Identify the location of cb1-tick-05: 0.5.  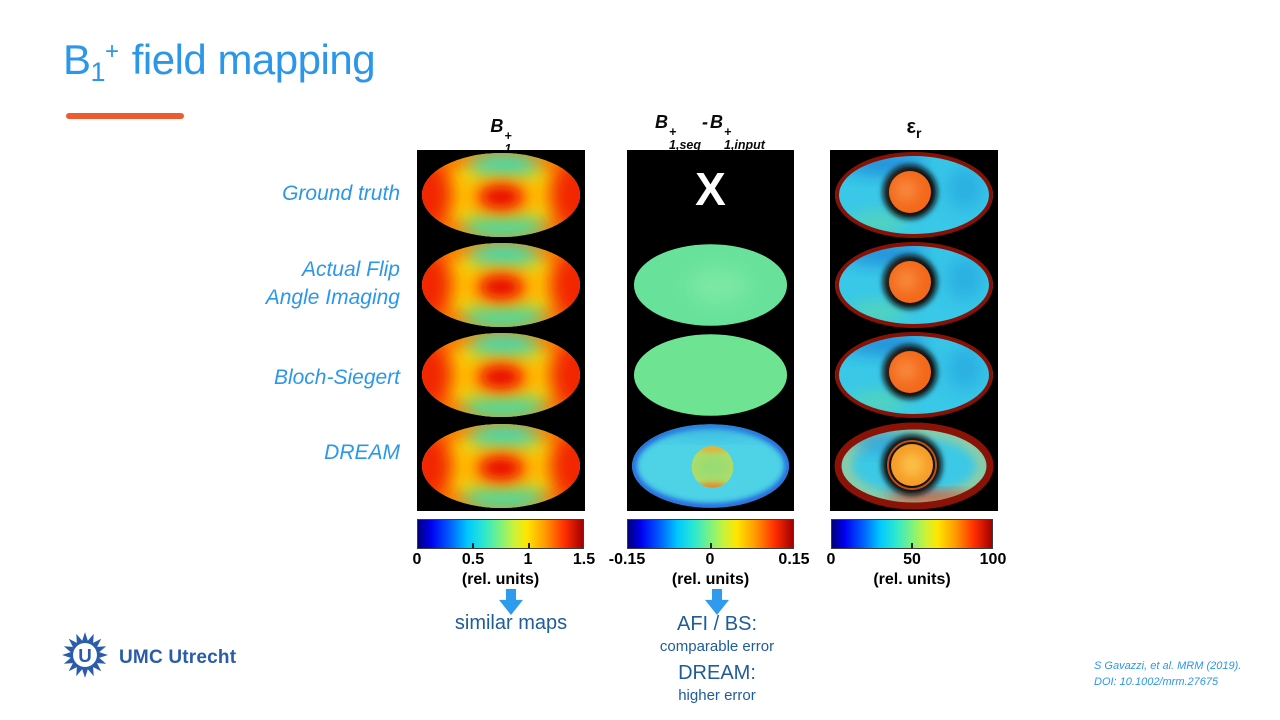
(473, 559).